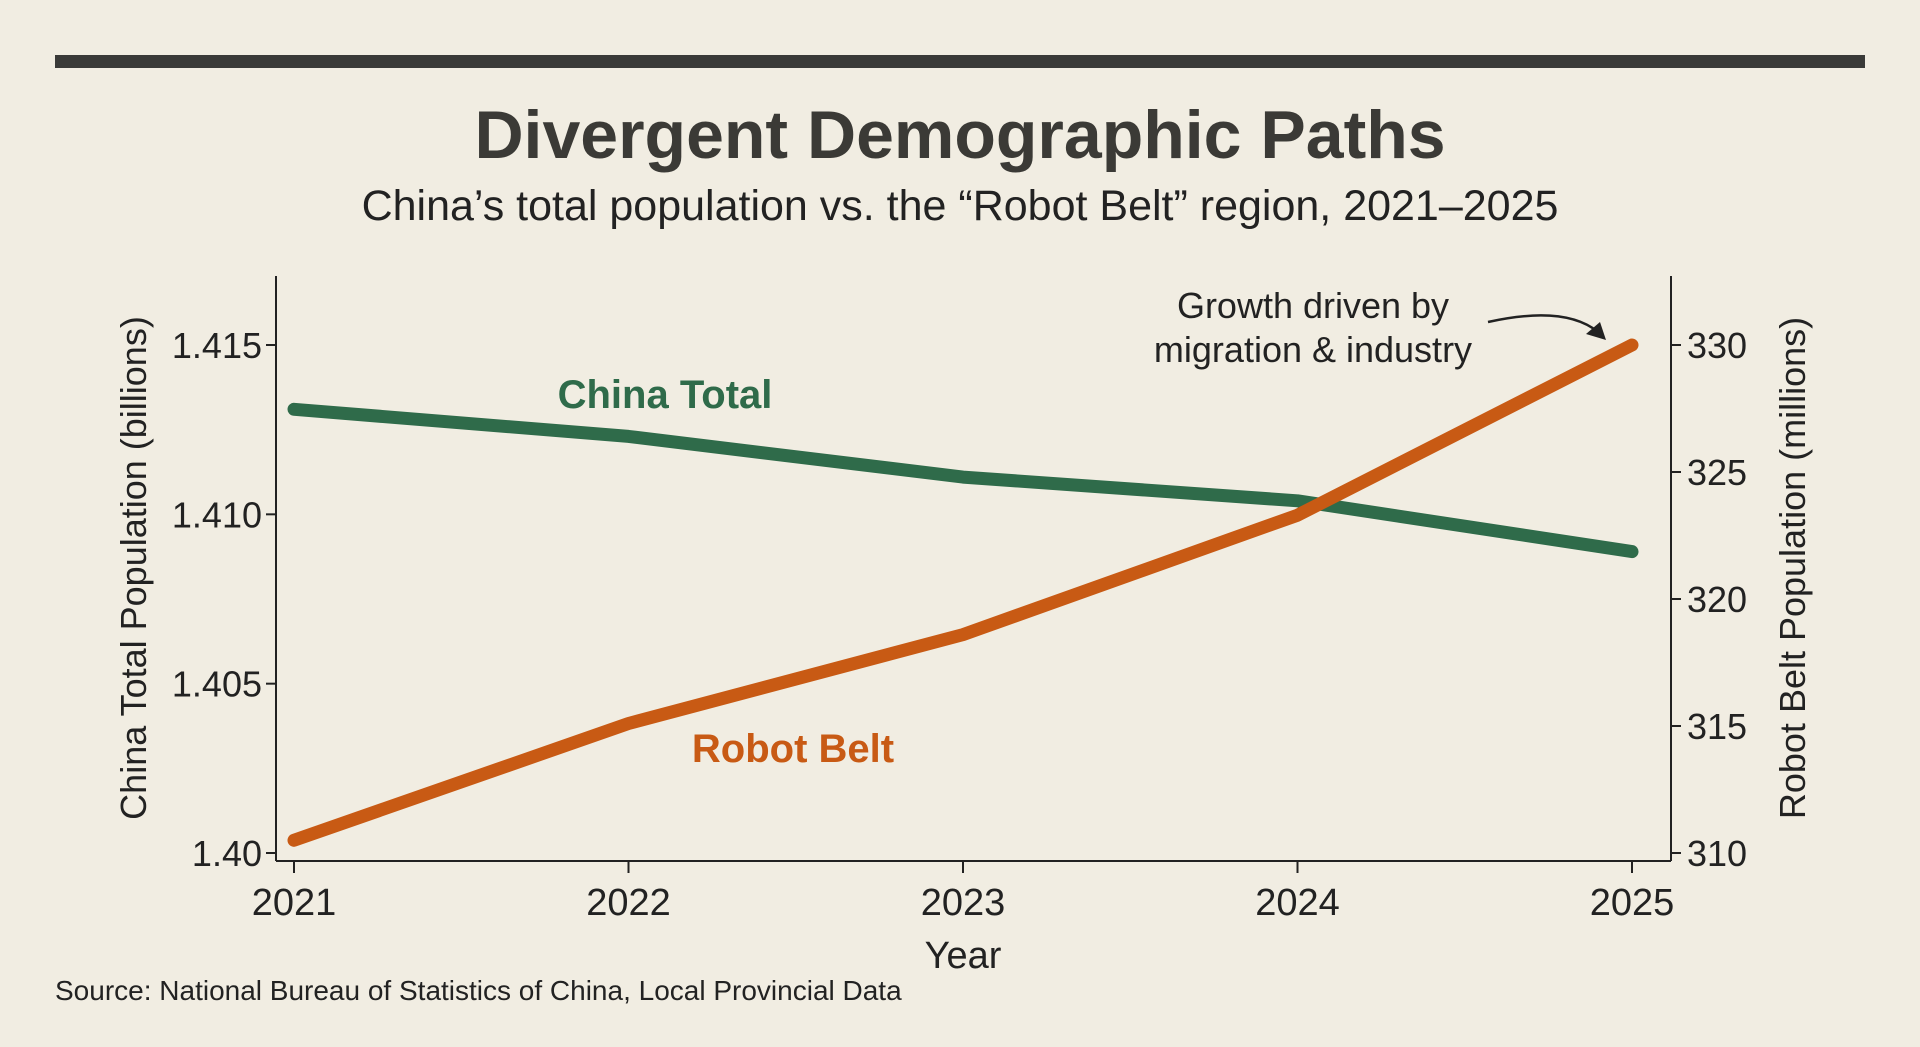 Image resolution: width=1920 pixels, height=1047 pixels. I want to click on x-axis-label: Year, so click(963, 956).